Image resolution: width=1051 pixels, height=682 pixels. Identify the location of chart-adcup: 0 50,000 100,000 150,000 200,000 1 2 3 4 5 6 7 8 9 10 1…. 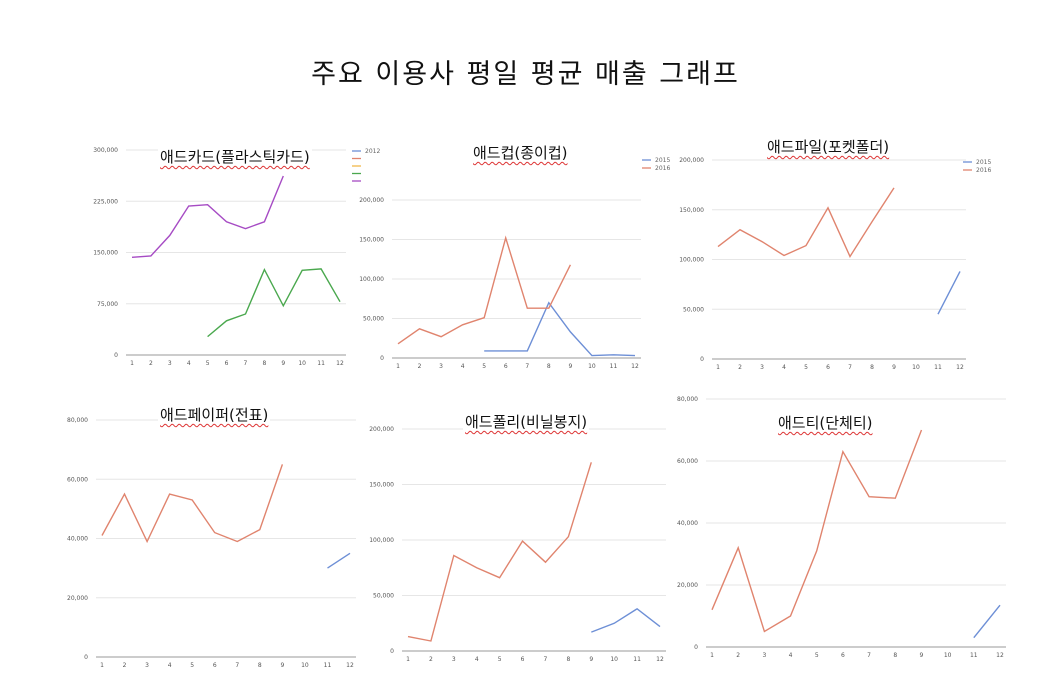
(514, 257).